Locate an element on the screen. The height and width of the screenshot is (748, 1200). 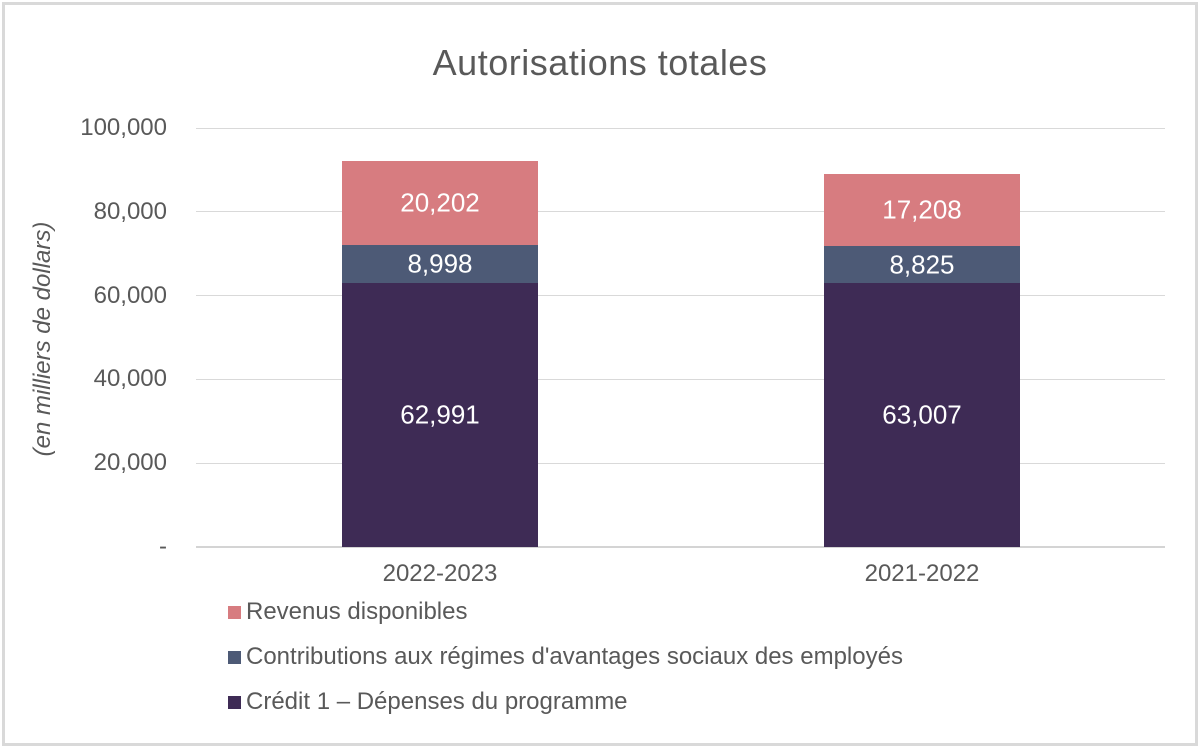
bar-data-label: 63,007 is located at coordinates (922, 414).